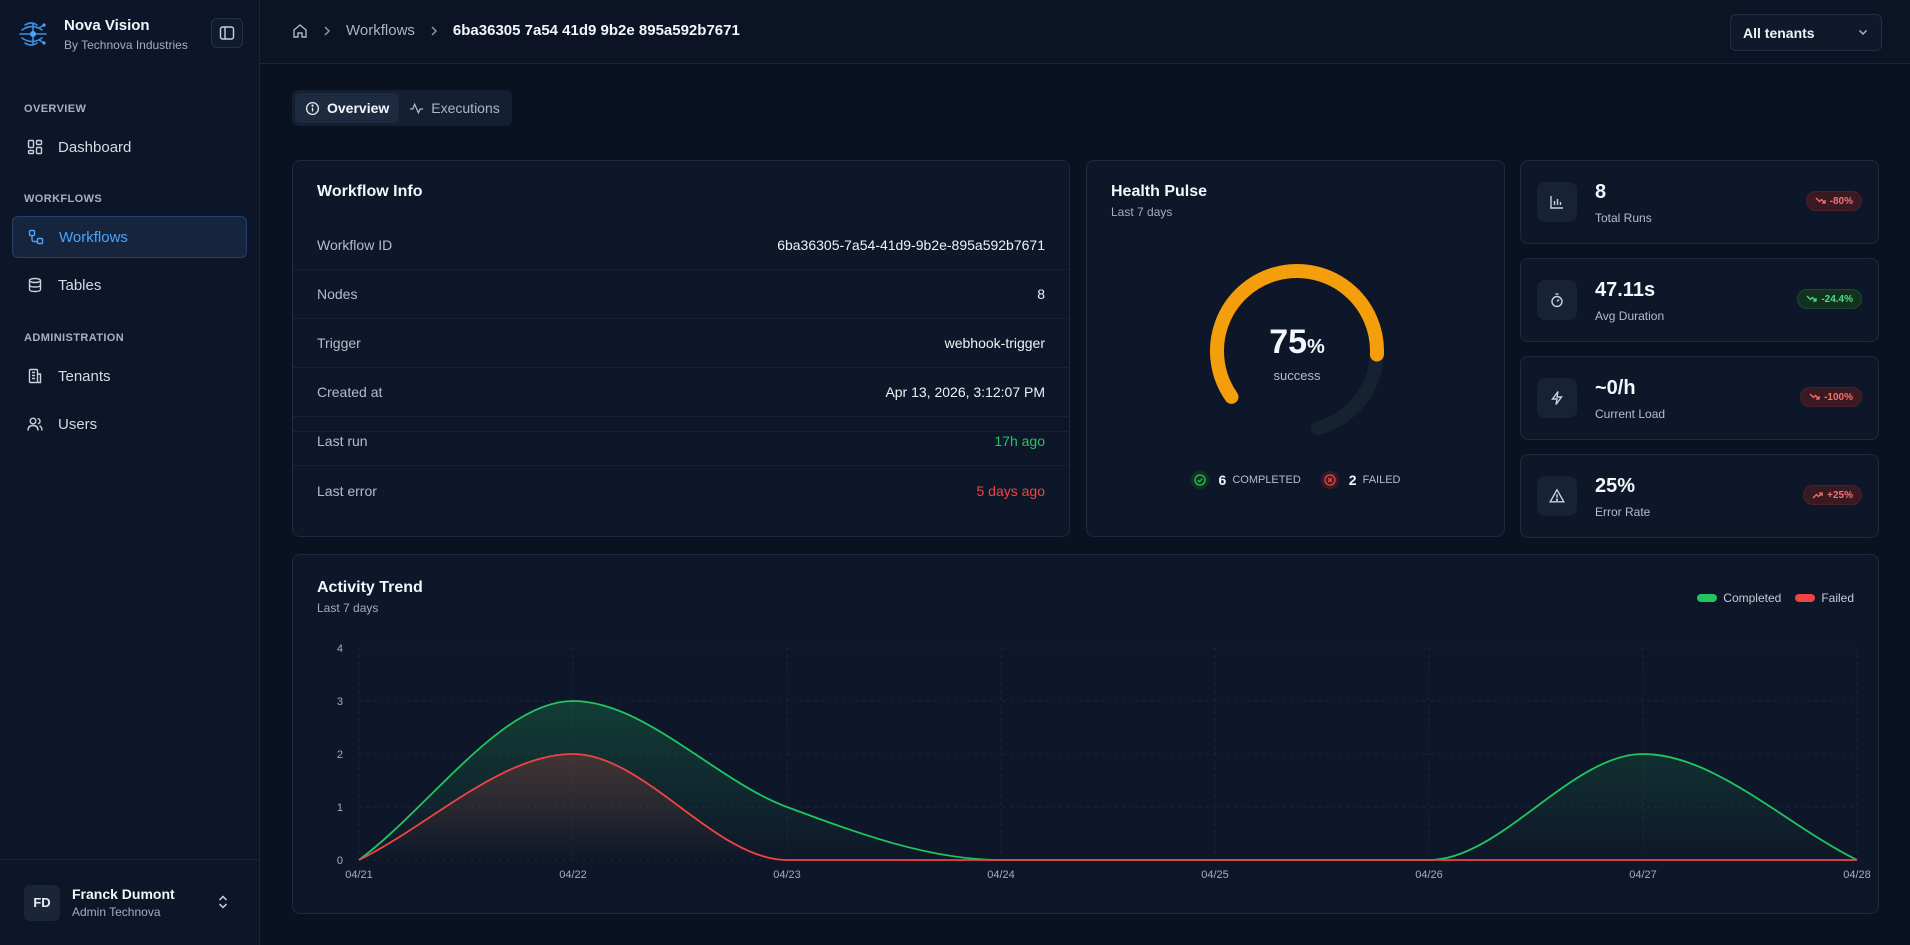 This screenshot has height=945, width=1910. Describe the element at coordinates (347, 490) in the screenshot. I see `info-label: Last error` at that location.